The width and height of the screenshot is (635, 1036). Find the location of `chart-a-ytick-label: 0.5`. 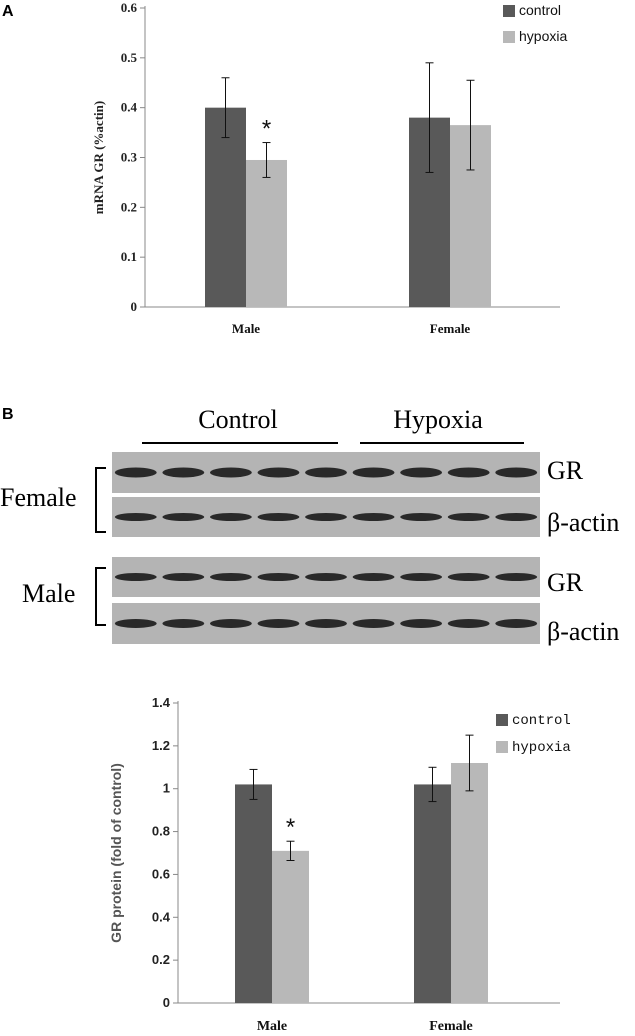

chart-a-ytick-label: 0.5 is located at coordinates (129, 57).